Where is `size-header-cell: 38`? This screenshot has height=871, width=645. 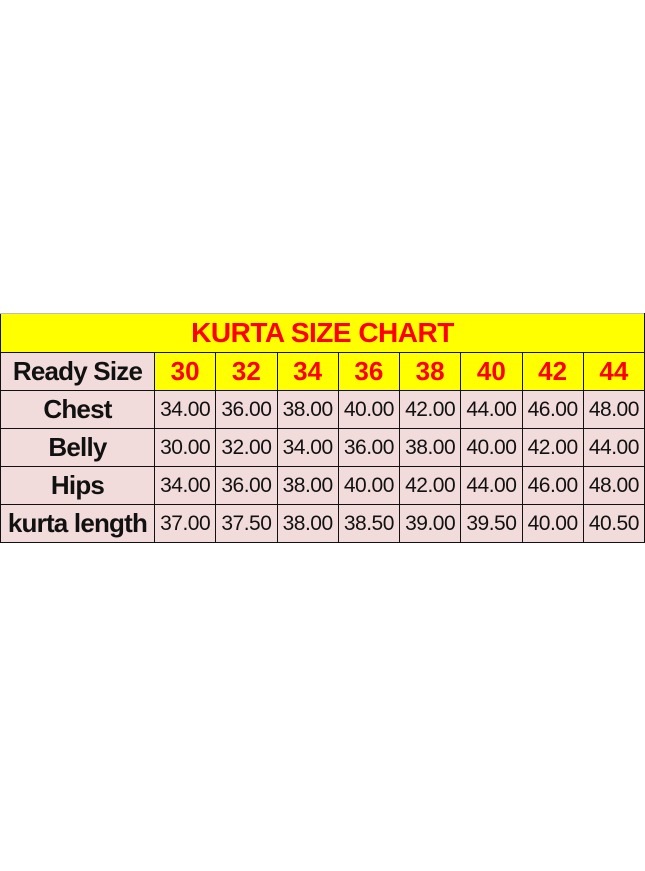 size-header-cell: 38 is located at coordinates (430, 371).